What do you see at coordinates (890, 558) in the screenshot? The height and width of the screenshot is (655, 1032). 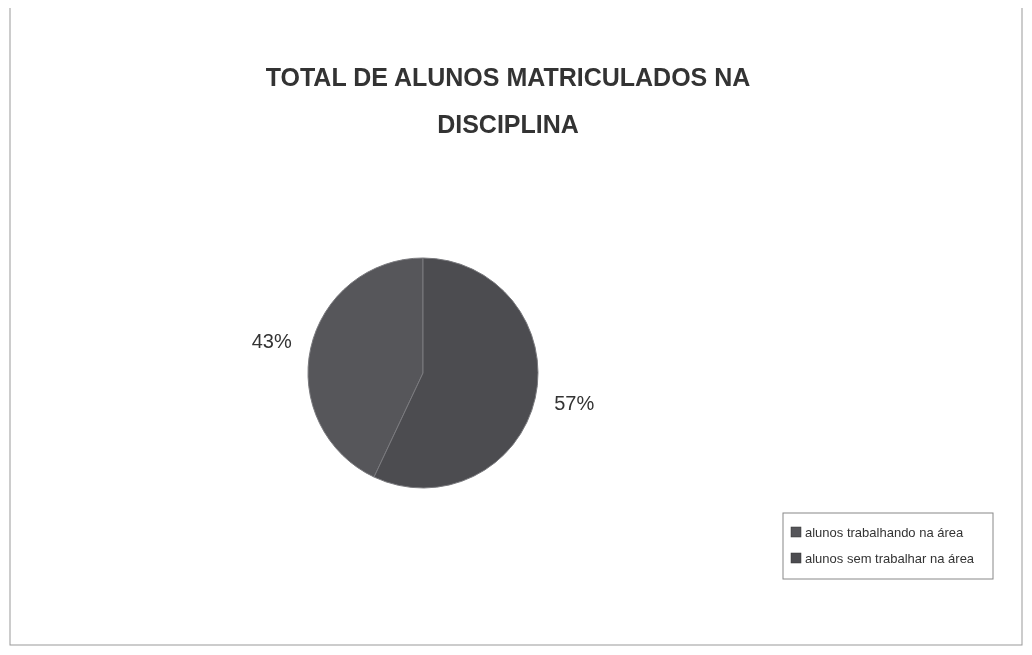 I see `legend-label: alunos sem trabalhar na área` at bounding box center [890, 558].